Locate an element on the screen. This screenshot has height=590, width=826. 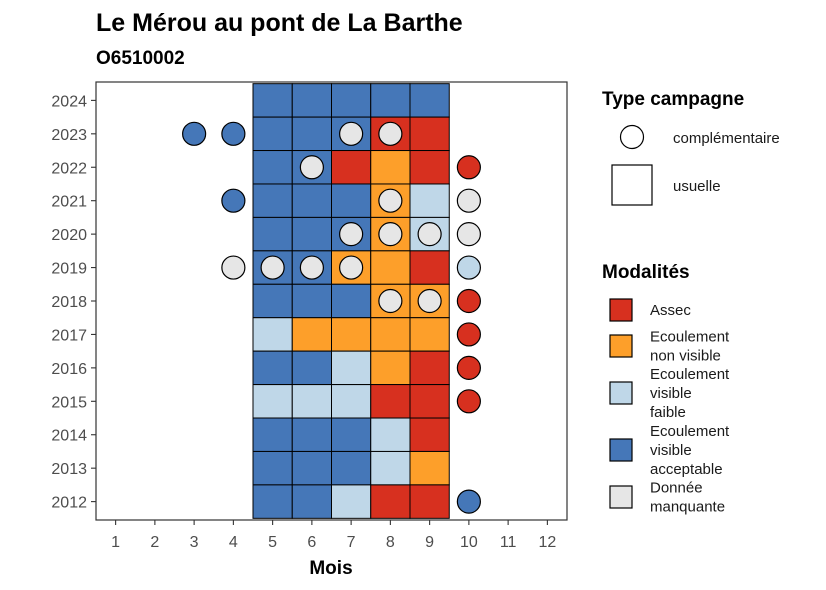
point-2022-m10 is located at coordinates (468, 167).